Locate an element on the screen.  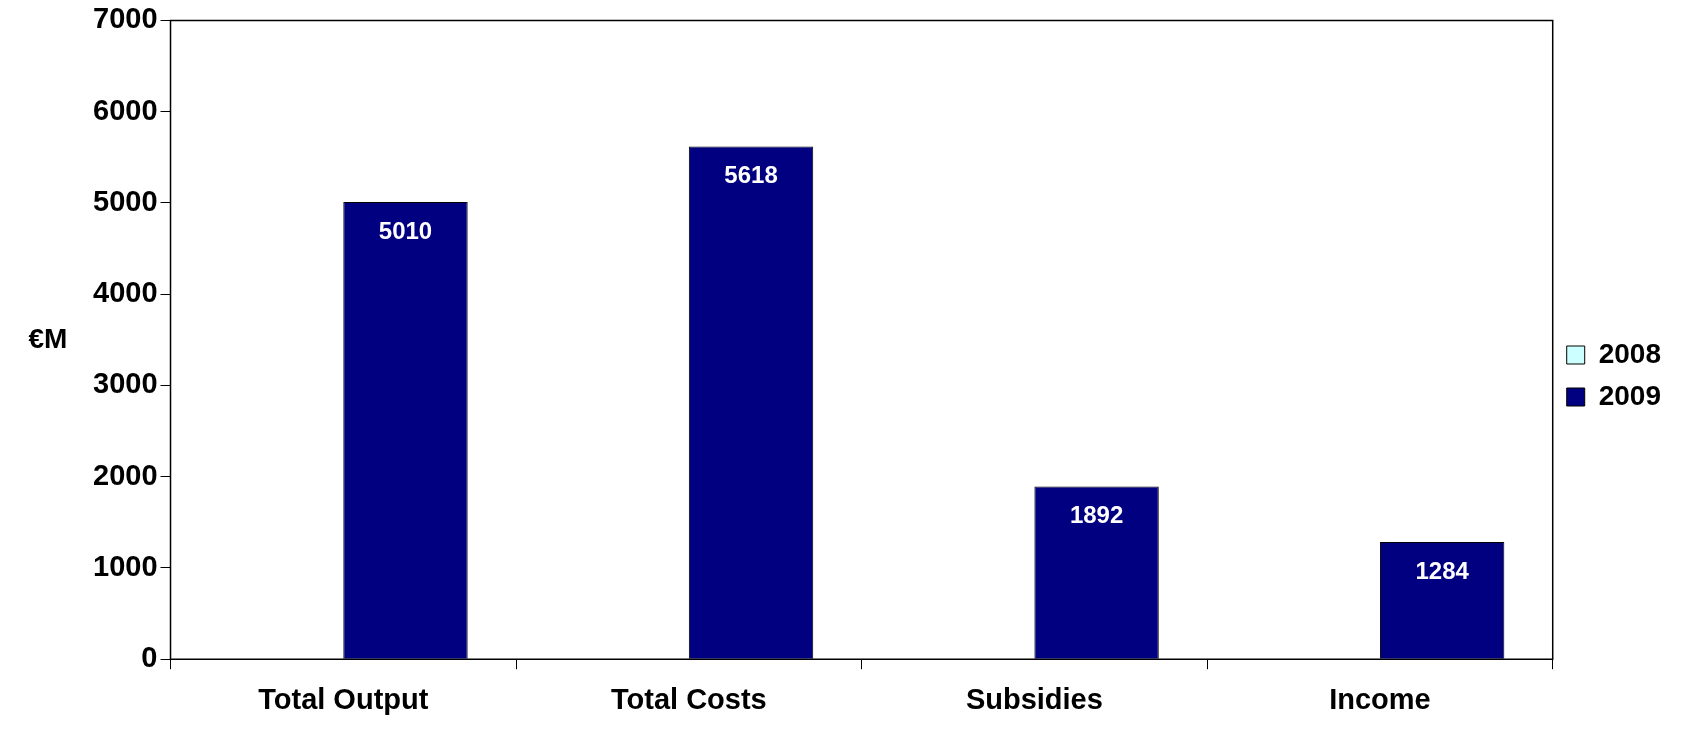
x-tick-label: Subsidies is located at coordinates (1034, 698).